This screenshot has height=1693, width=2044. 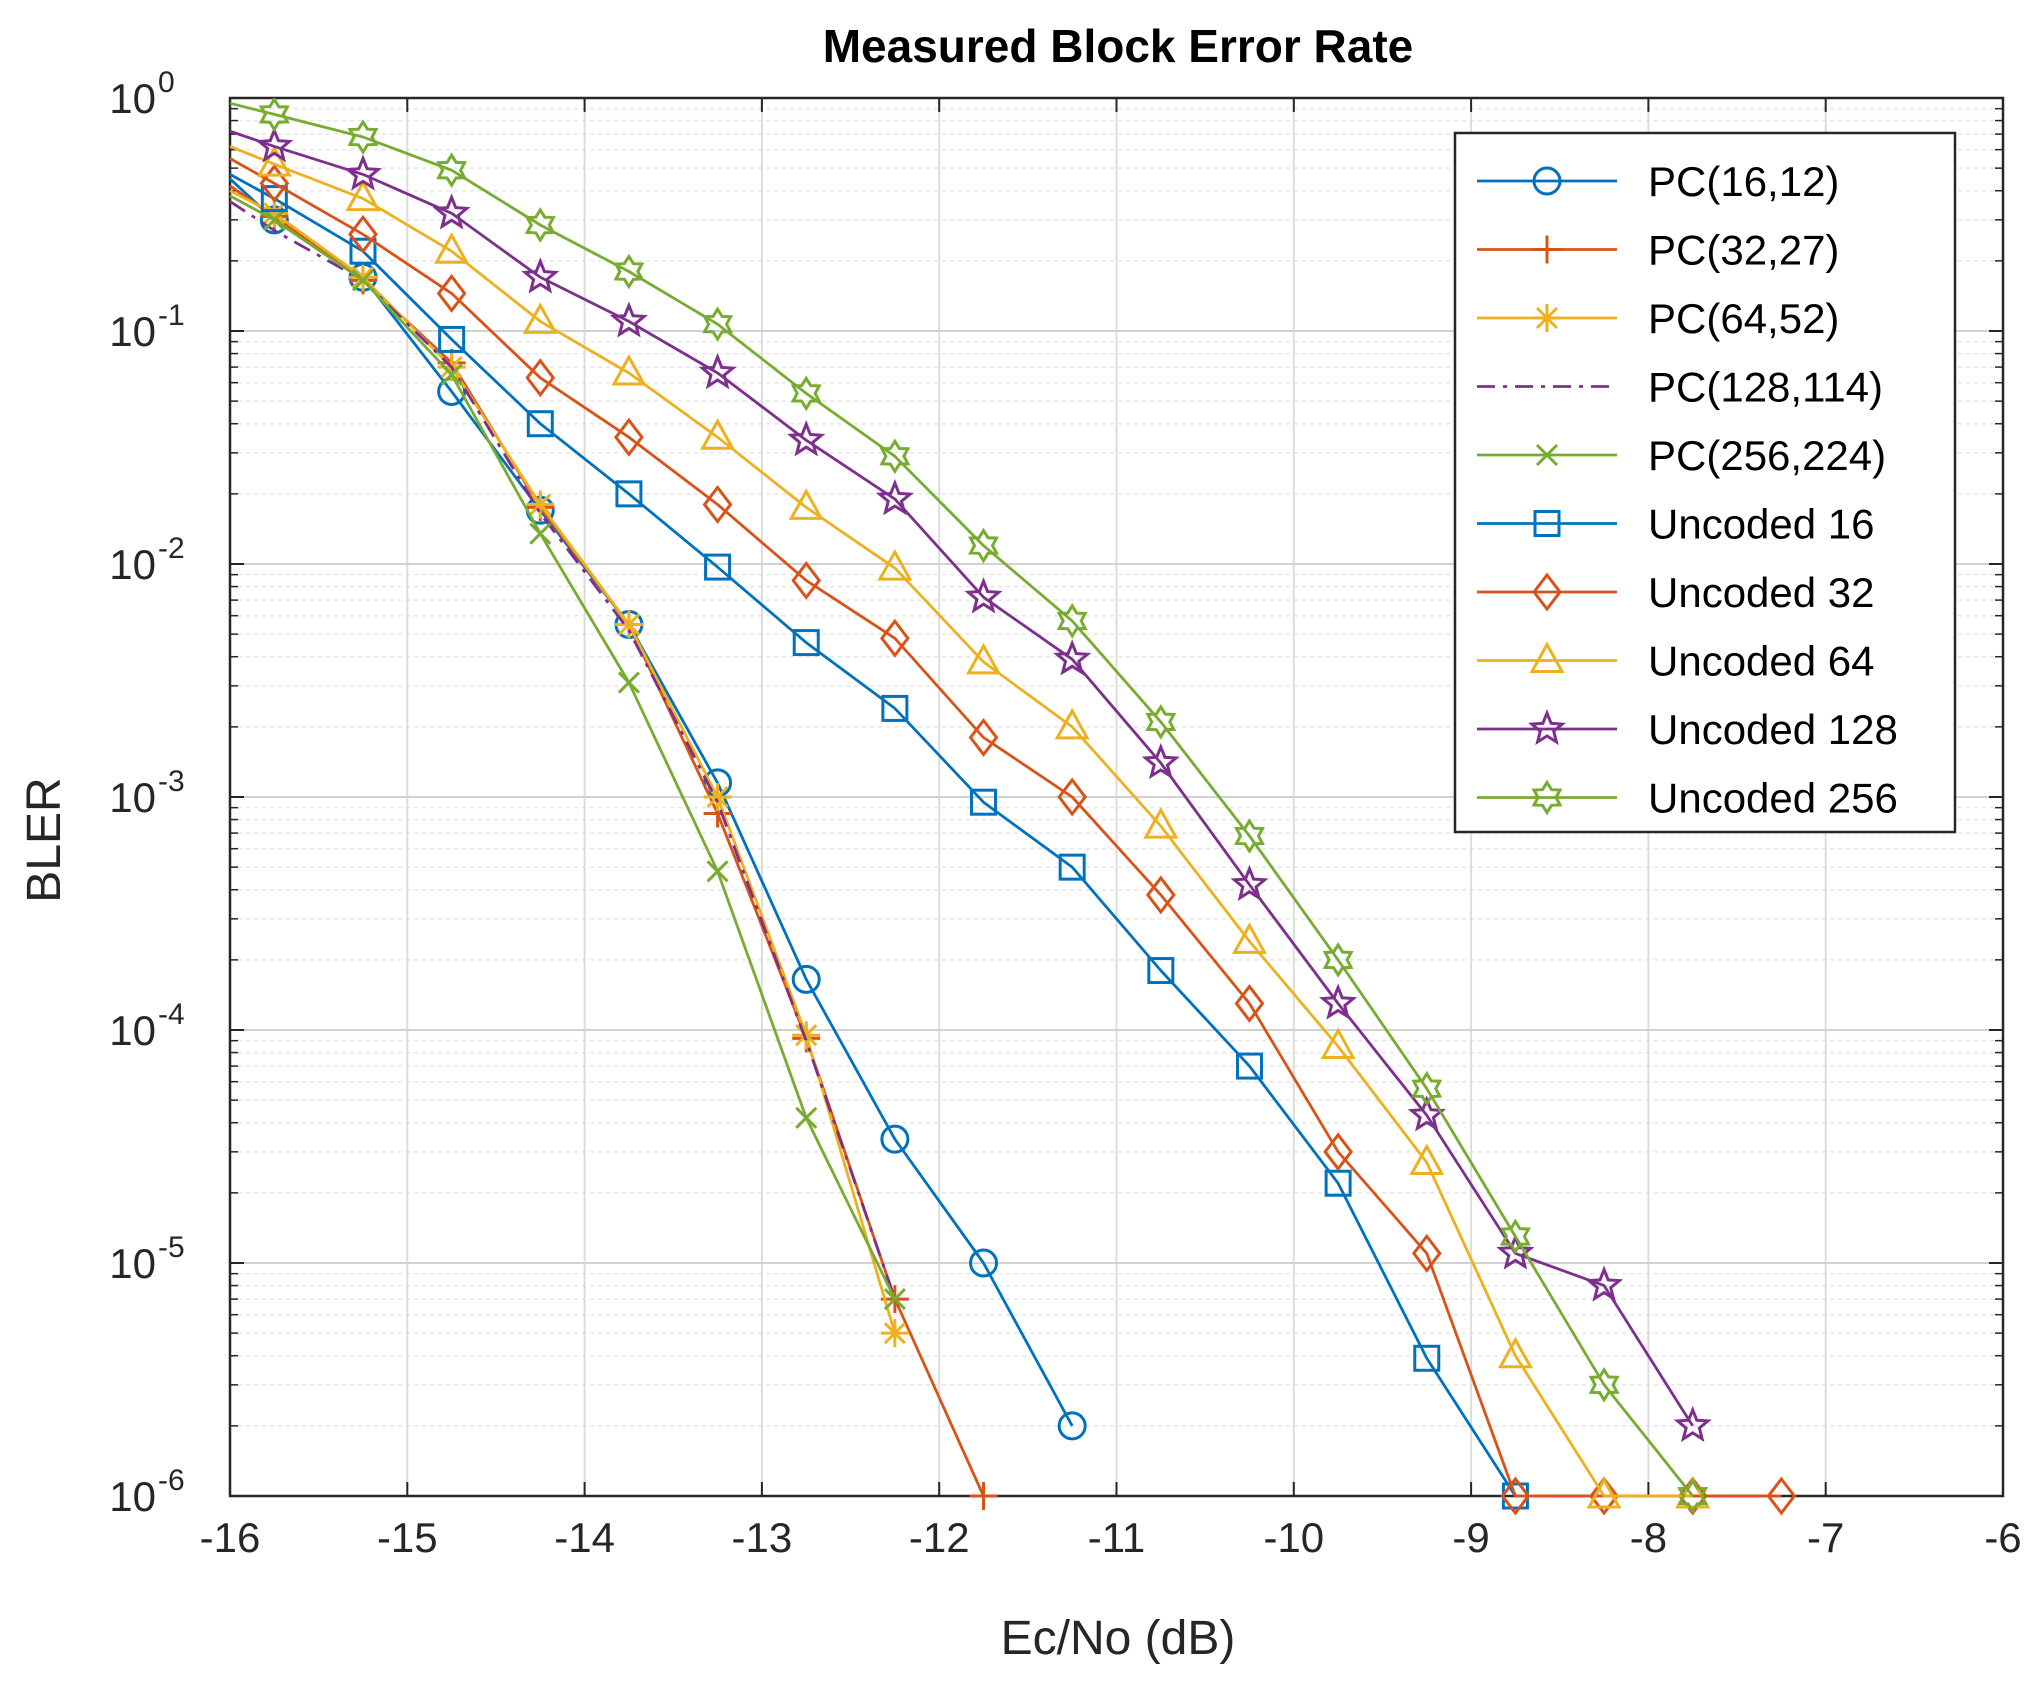 What do you see at coordinates (1118, 46) in the screenshot?
I see `chart-title: Measured Block Error Rate` at bounding box center [1118, 46].